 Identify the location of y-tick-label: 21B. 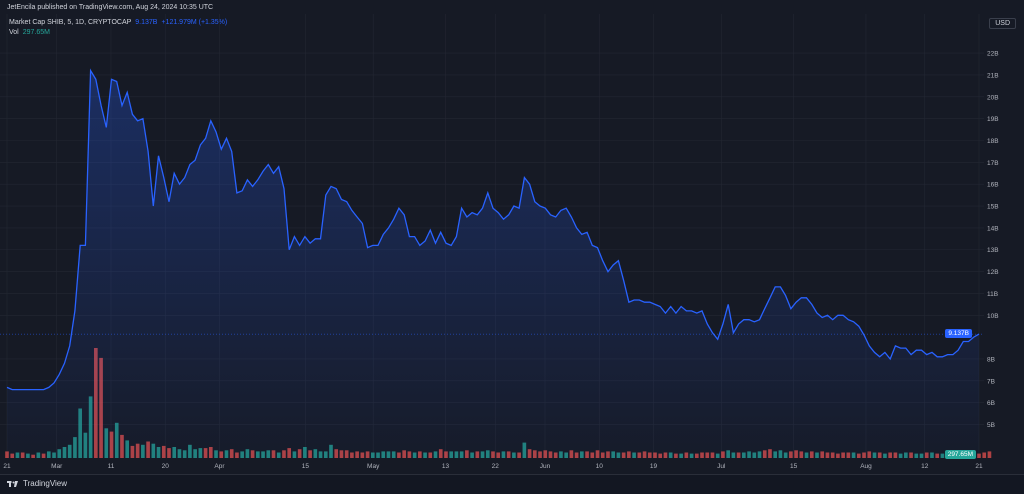
(993, 75).